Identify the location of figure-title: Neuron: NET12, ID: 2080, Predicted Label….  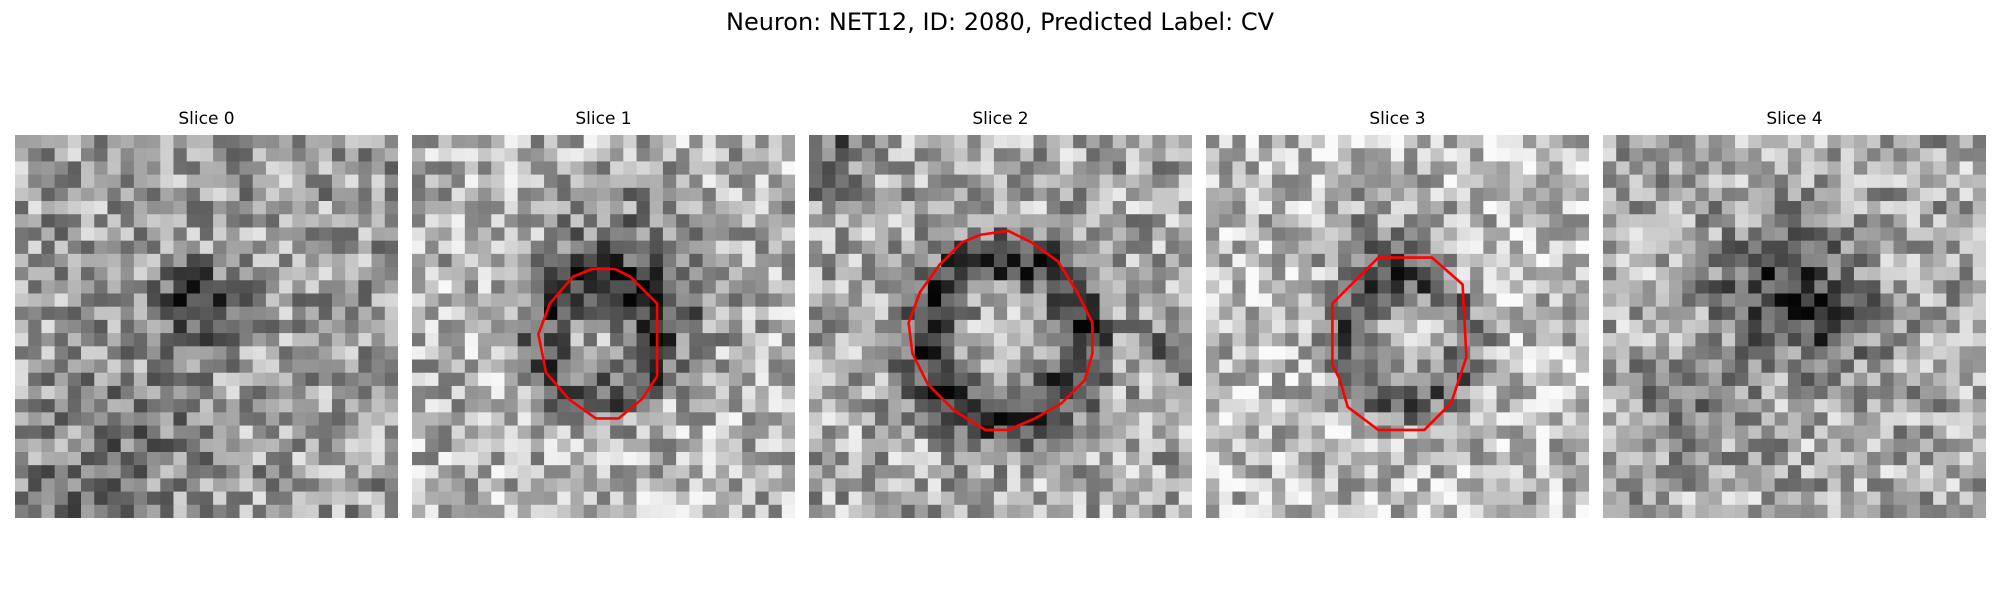
(1000, 22).